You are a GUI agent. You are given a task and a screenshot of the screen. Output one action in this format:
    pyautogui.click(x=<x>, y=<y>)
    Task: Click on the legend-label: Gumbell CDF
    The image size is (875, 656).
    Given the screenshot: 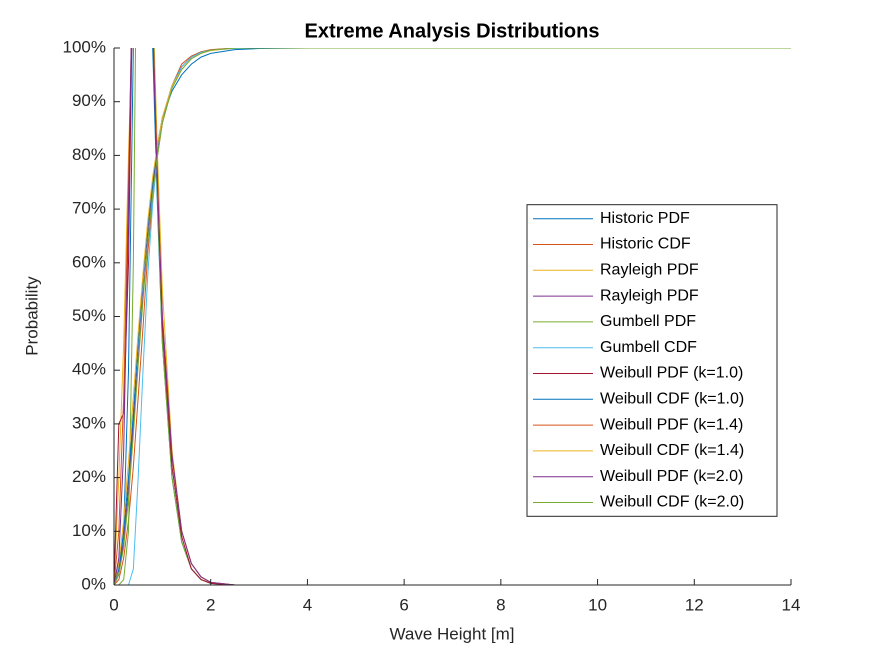 What is the action you would take?
    pyautogui.click(x=648, y=347)
    